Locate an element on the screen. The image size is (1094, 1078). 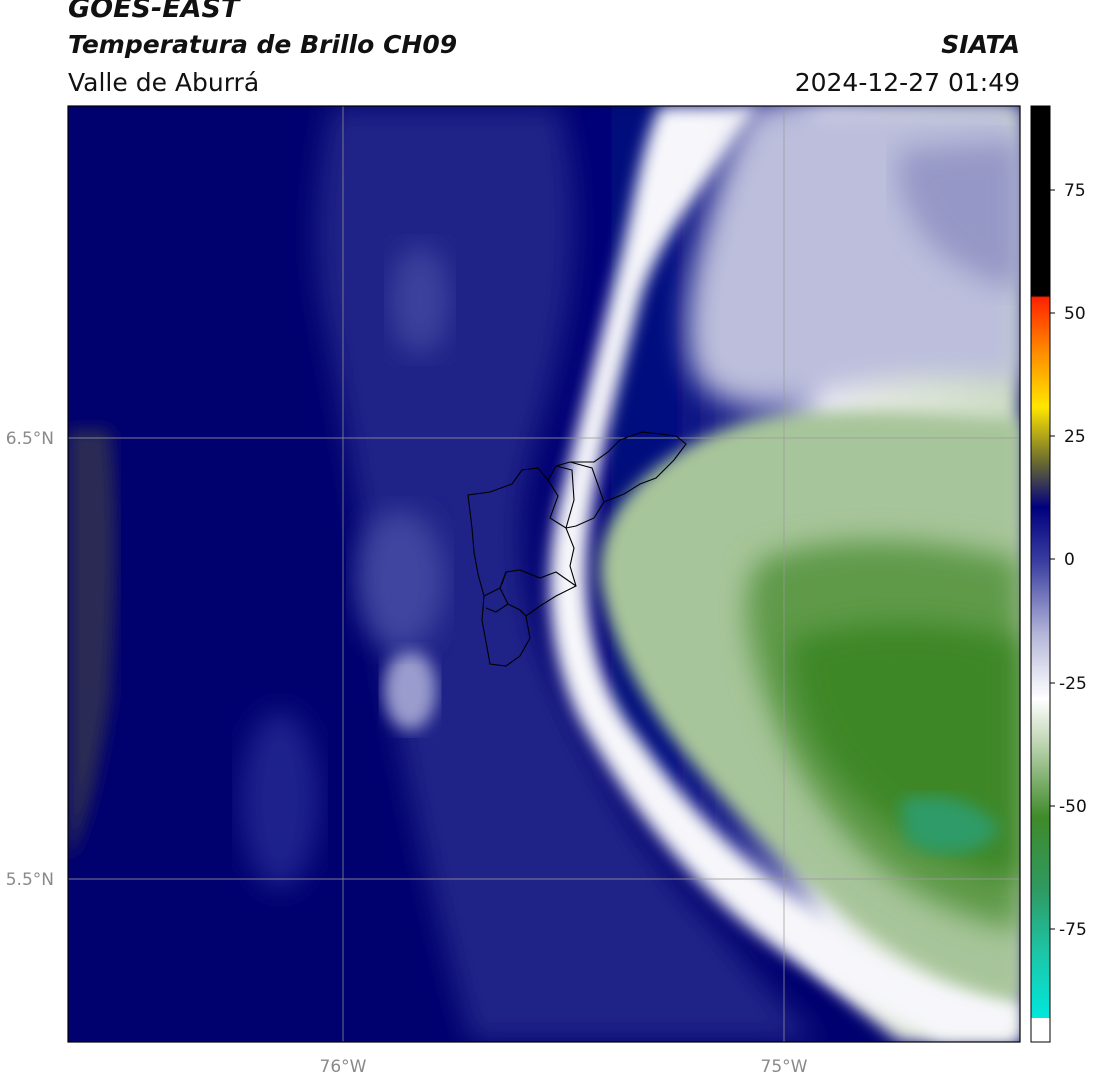
lon-label-75W: 75°W is located at coordinates (784, 1067).